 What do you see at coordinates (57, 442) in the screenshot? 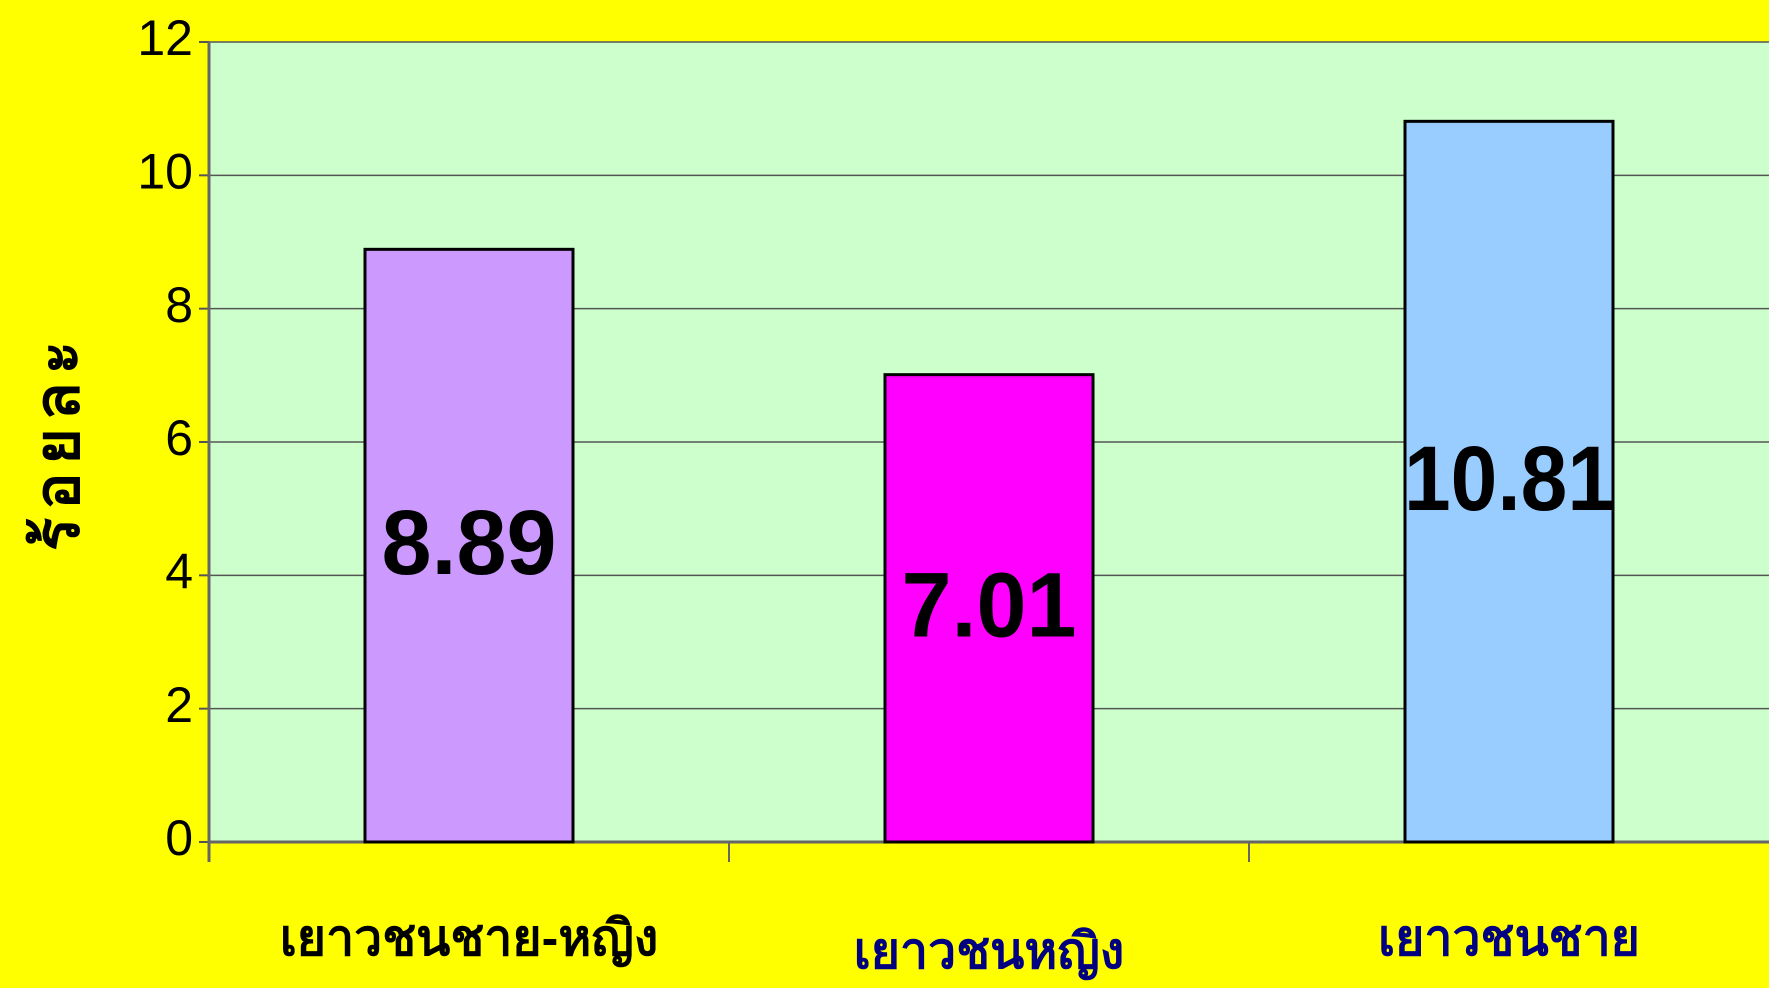
I see `y-axis-label: ร้อยละ` at bounding box center [57, 442].